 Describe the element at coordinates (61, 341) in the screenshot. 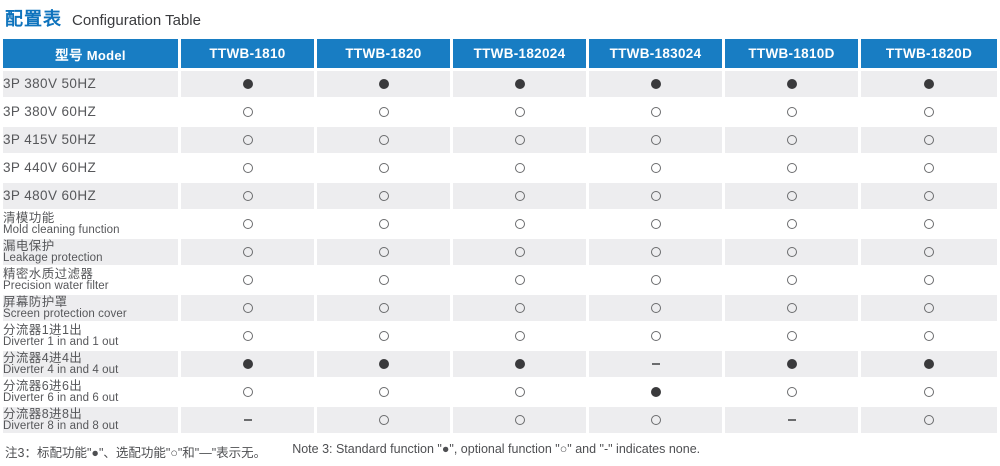

I see `row-label-en: Diverter 1 in and 1 out` at that location.